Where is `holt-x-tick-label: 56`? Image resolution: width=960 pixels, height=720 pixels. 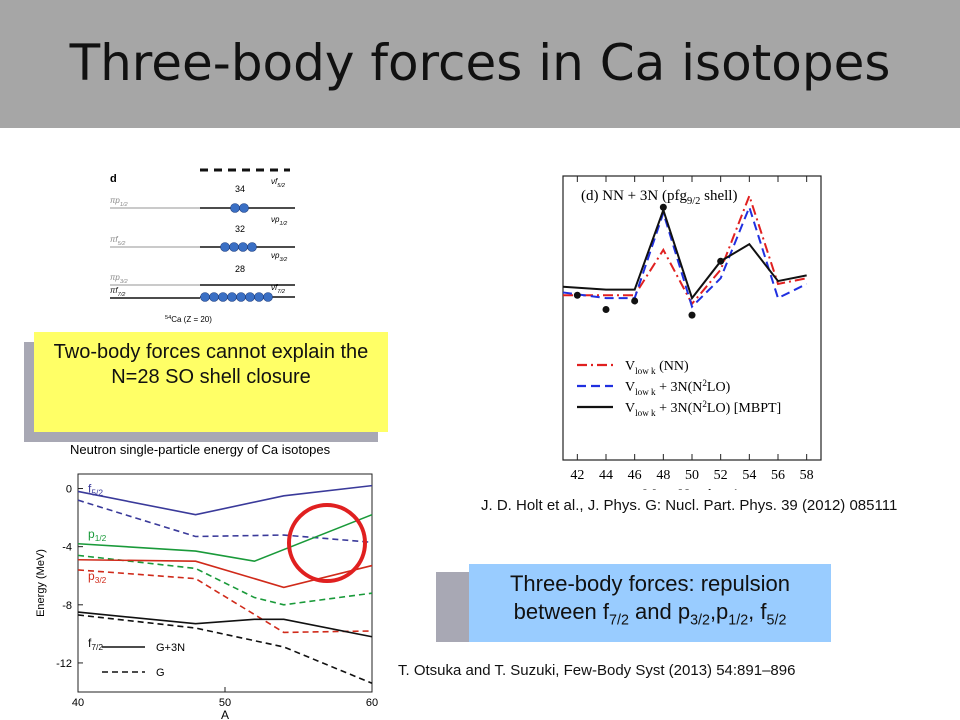 holt-x-tick-label: 56 is located at coordinates (778, 475).